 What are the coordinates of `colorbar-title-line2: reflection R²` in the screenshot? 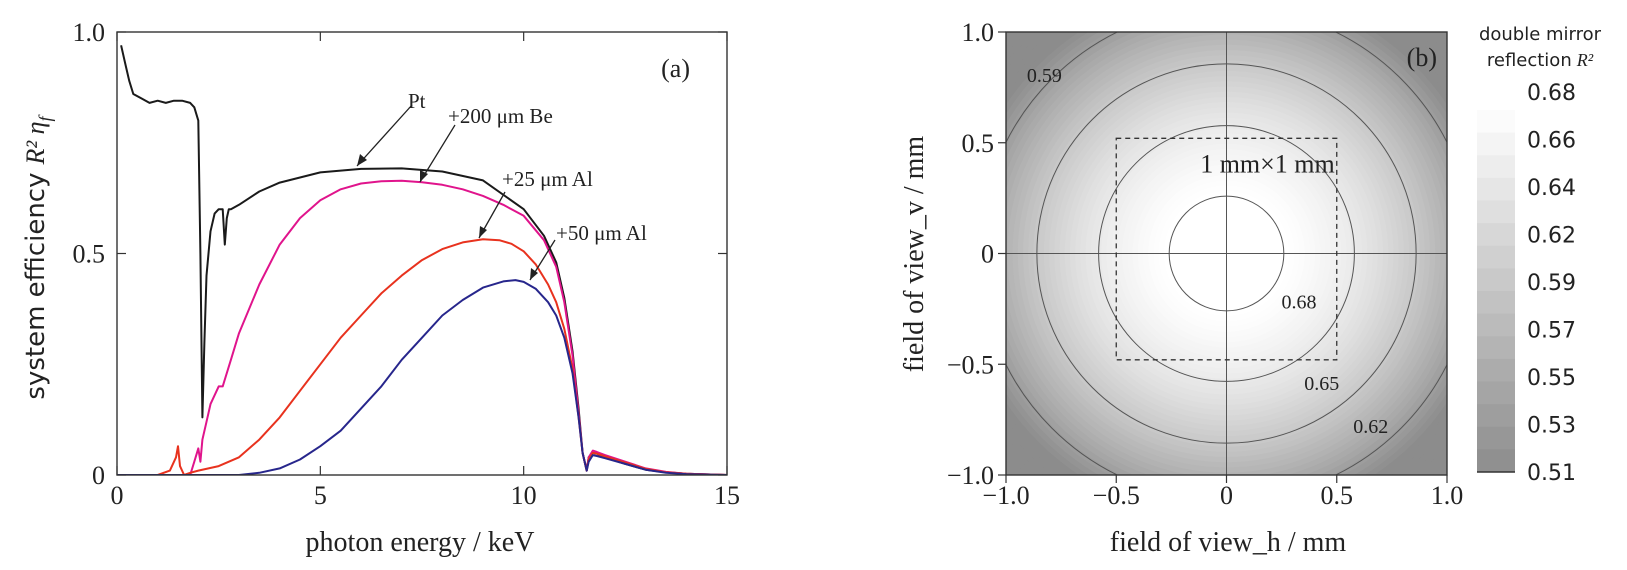 It's located at (1540, 60).